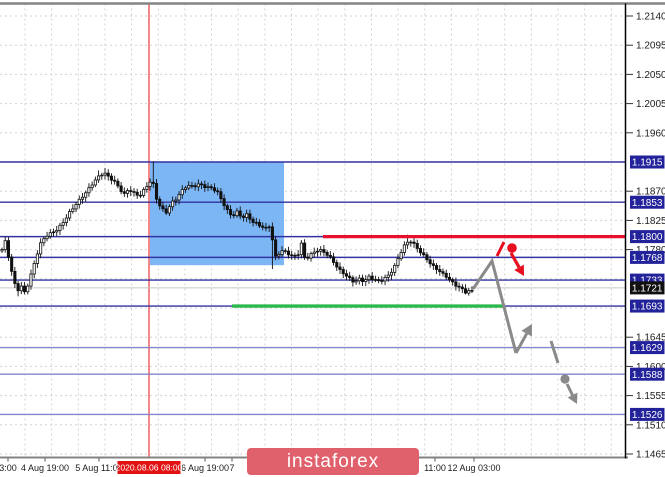 The image size is (665, 477). What do you see at coordinates (435, 468) in the screenshot?
I see `x-axis-tick-label: 11:00` at bounding box center [435, 468].